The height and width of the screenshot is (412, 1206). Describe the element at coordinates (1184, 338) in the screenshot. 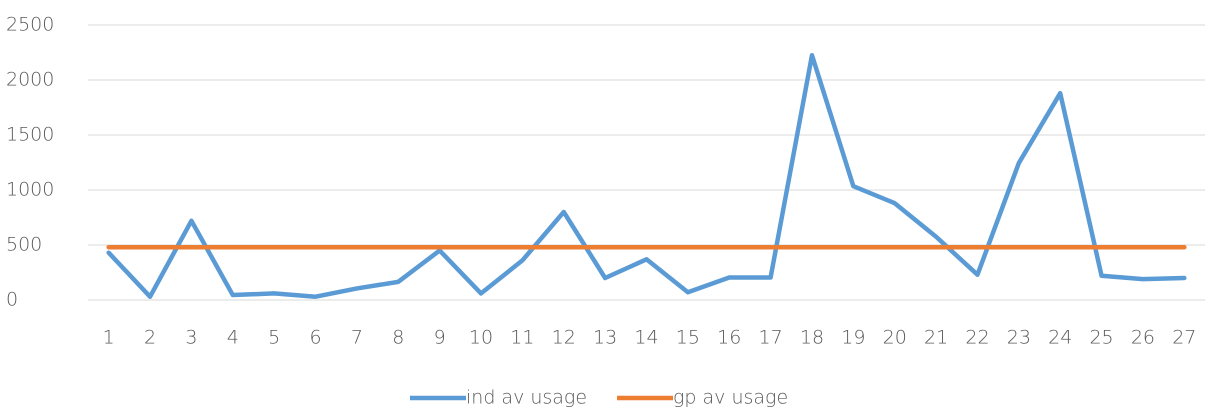

I see `x-tick-label: 27` at that location.